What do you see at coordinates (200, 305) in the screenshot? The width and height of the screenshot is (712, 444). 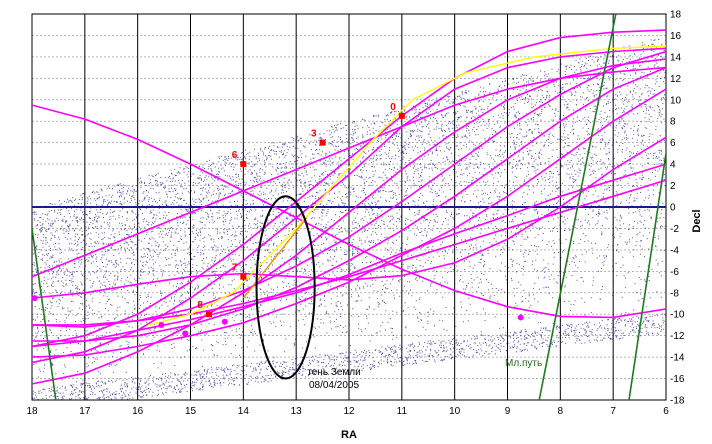 I see `position-label: 8` at bounding box center [200, 305].